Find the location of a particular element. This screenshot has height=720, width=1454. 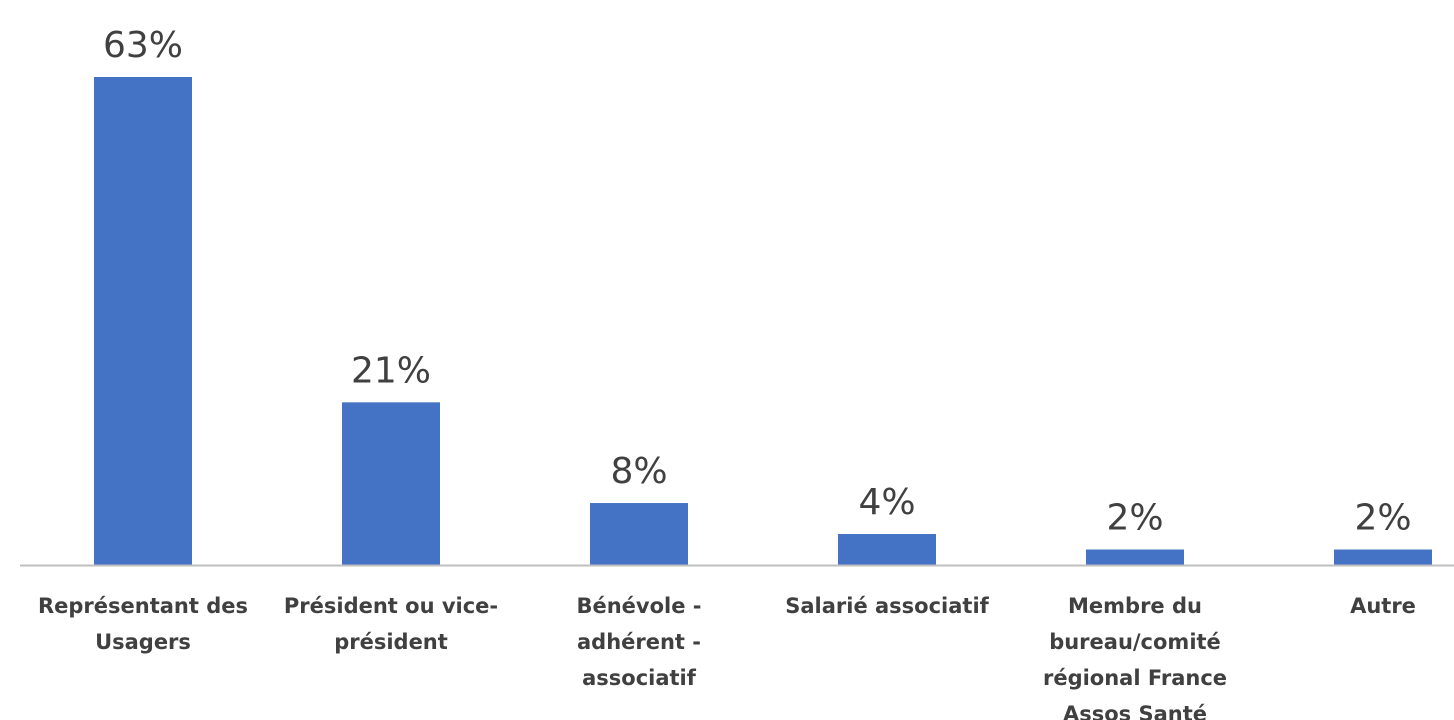

category-label-2: Président ou vice-président is located at coordinates (391, 624).